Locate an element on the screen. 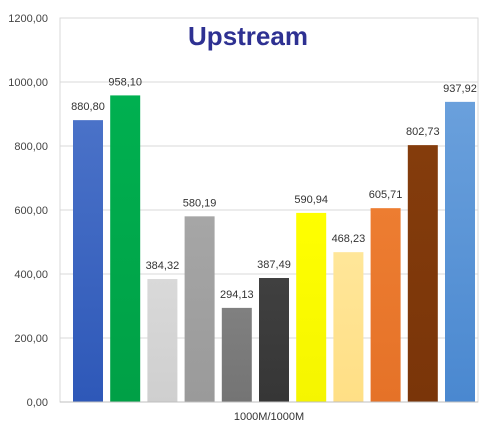 The height and width of the screenshot is (430, 498). bar-data-label: 468,23 is located at coordinates (349, 239).